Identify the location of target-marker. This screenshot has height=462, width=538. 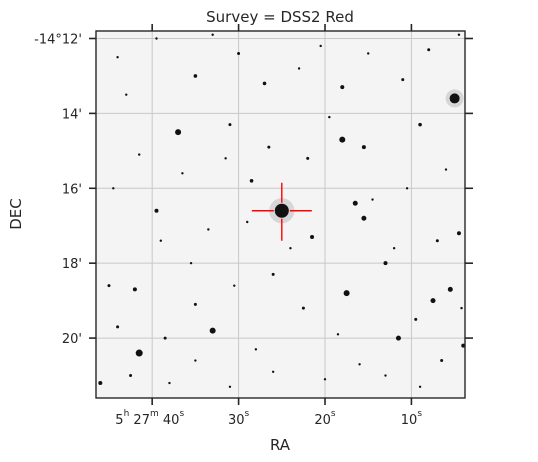
(281, 211).